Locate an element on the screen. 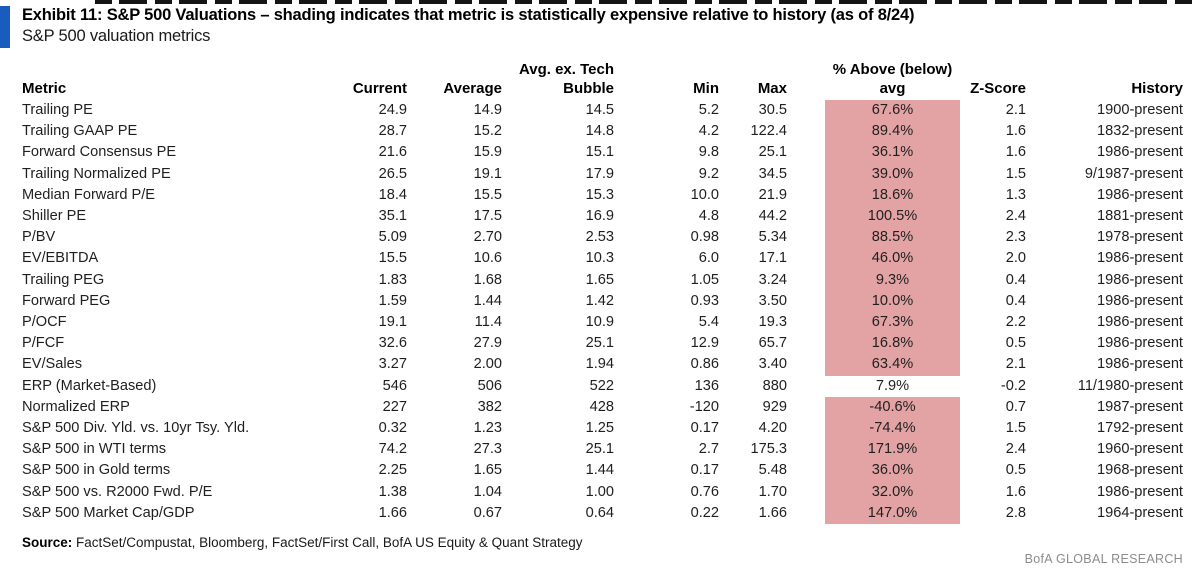 The image size is (1199, 581). cell-average: 0.67 is located at coordinates (487, 512).